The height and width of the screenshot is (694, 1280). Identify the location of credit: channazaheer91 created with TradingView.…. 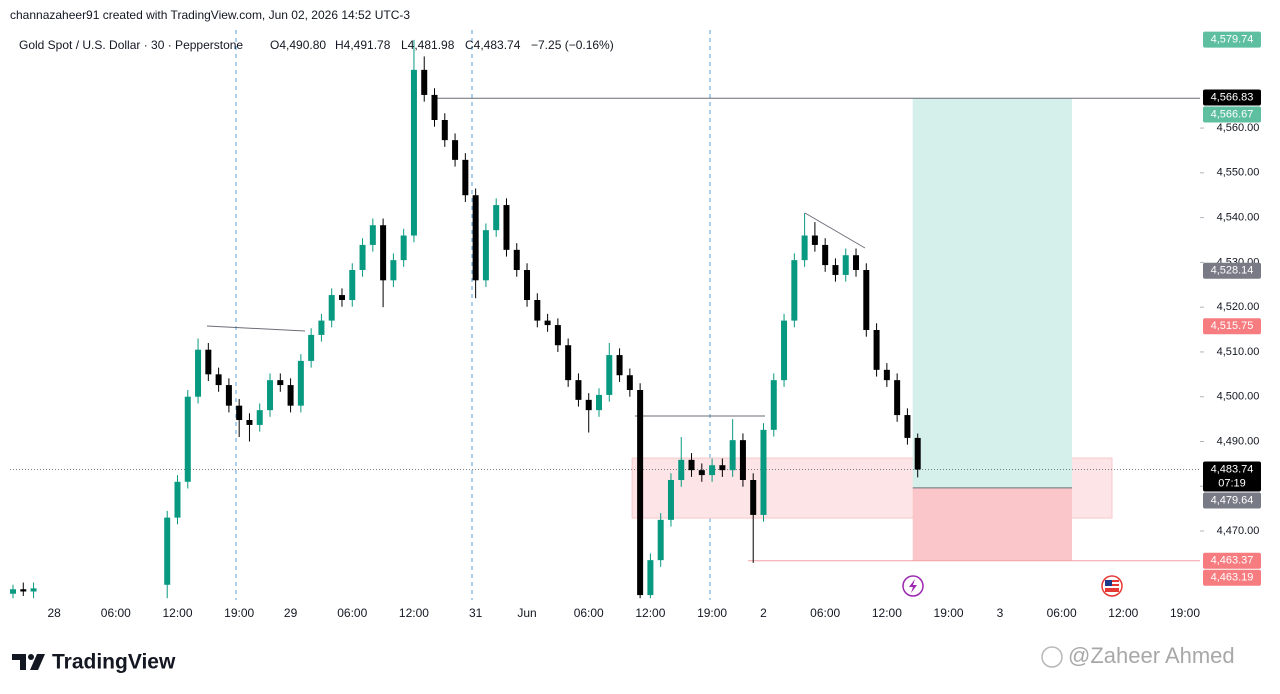
(210, 15).